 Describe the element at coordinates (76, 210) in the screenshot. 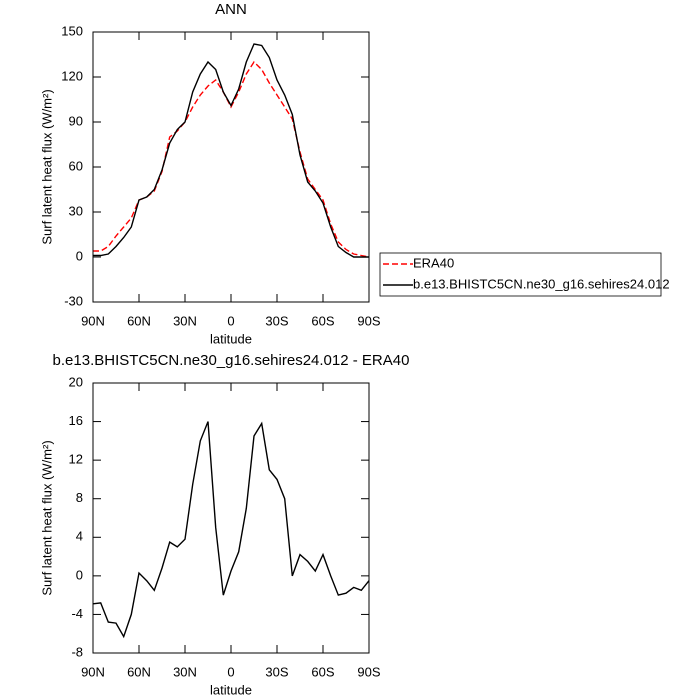

I see `y-tick-label: 30` at that location.